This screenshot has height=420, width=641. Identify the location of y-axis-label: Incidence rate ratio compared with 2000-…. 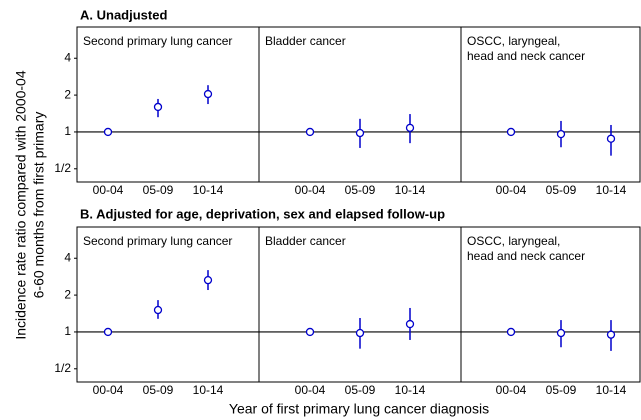
(21, 204).